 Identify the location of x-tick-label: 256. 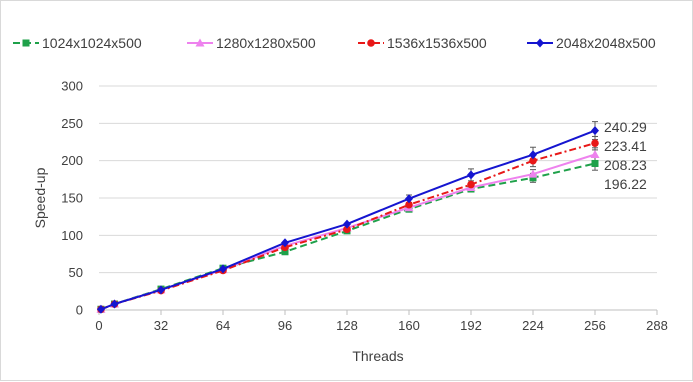
(595, 325).